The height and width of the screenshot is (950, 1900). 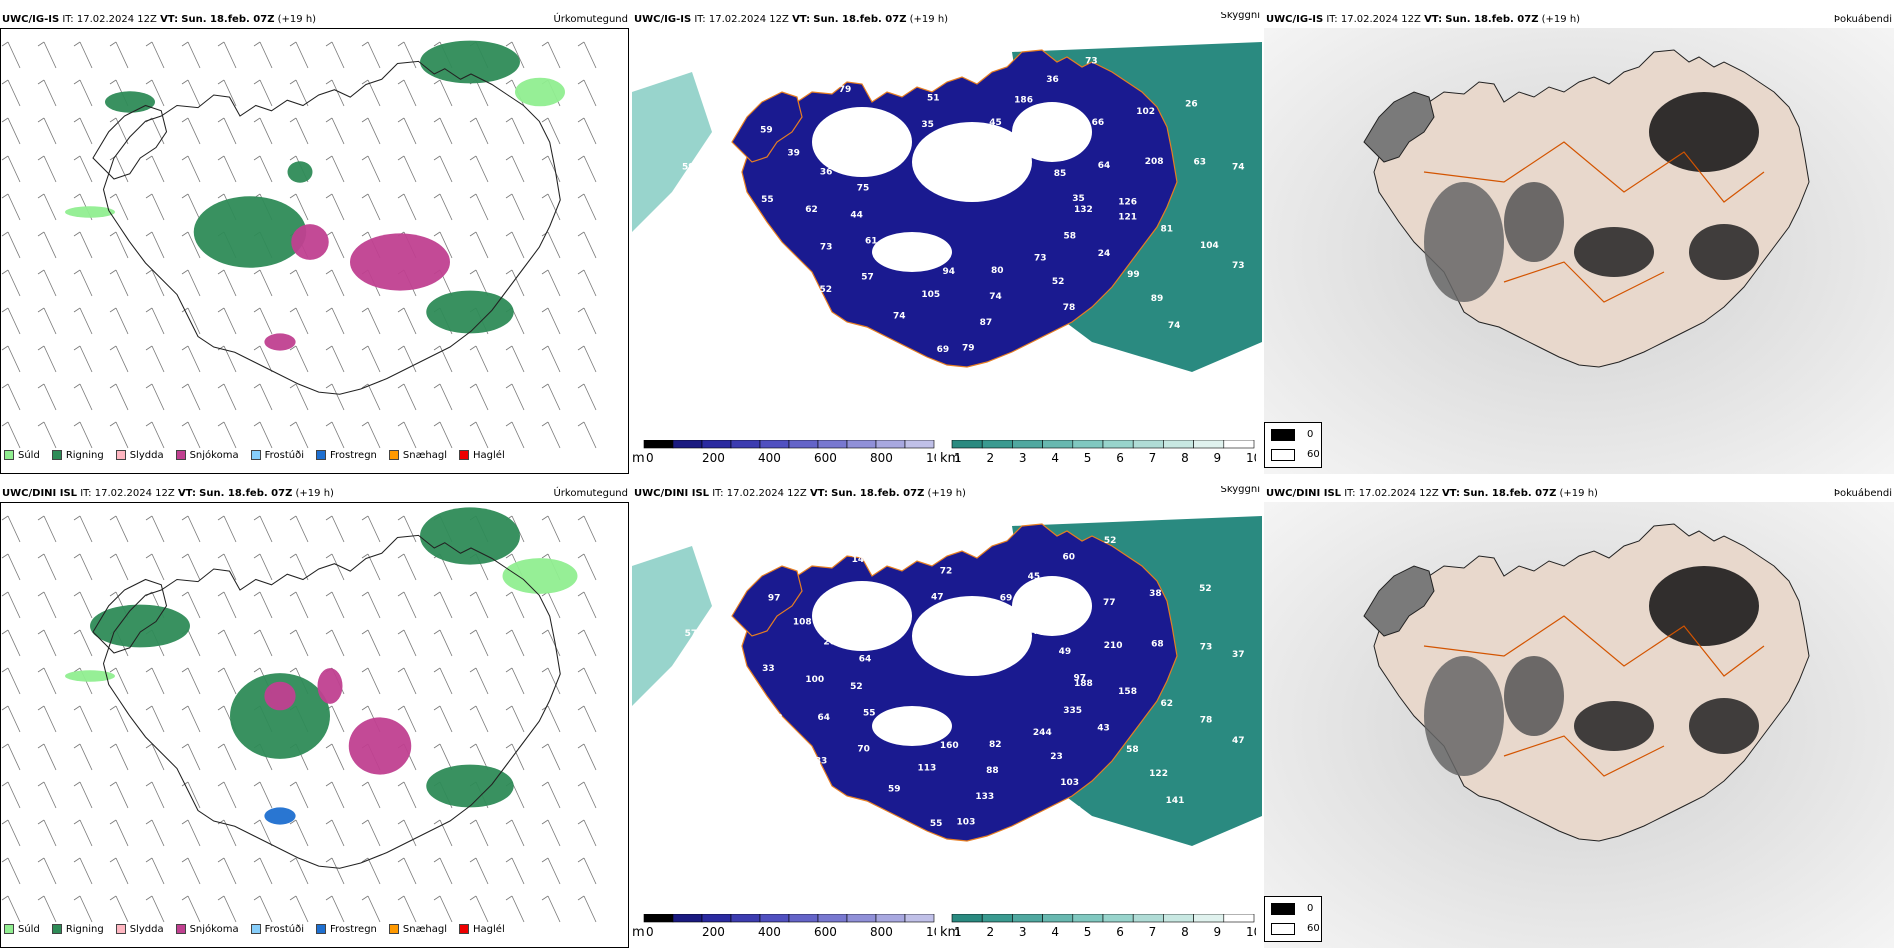 I want to click on lead-time: (+19 h), so click(x=1578, y=493).